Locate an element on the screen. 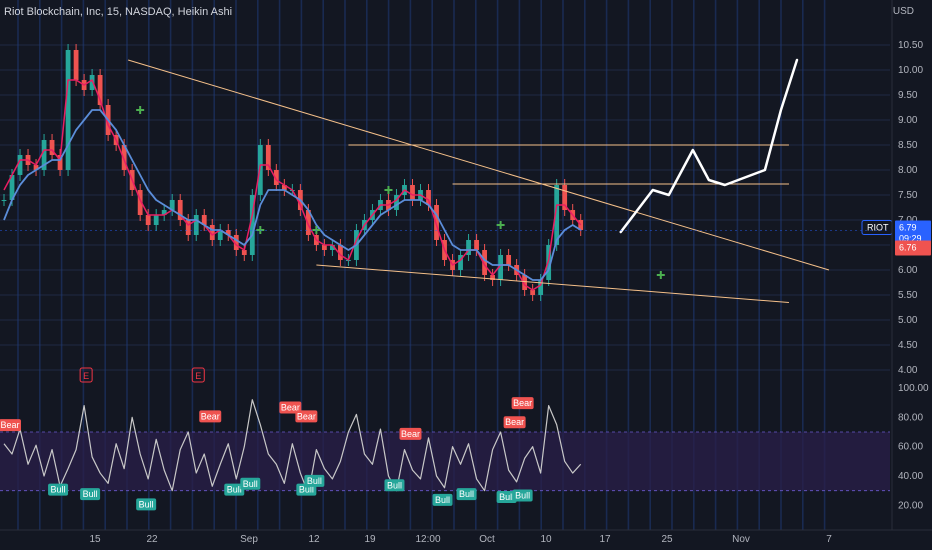  rsi-line is located at coordinates (292, 447).